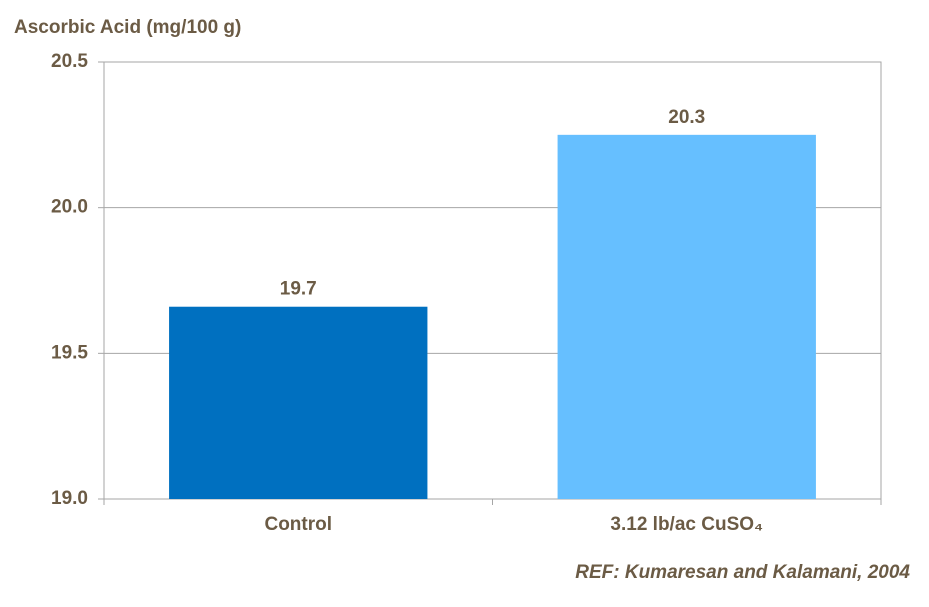  What do you see at coordinates (69, 352) in the screenshot?
I see `y-tick-label: 19.5` at bounding box center [69, 352].